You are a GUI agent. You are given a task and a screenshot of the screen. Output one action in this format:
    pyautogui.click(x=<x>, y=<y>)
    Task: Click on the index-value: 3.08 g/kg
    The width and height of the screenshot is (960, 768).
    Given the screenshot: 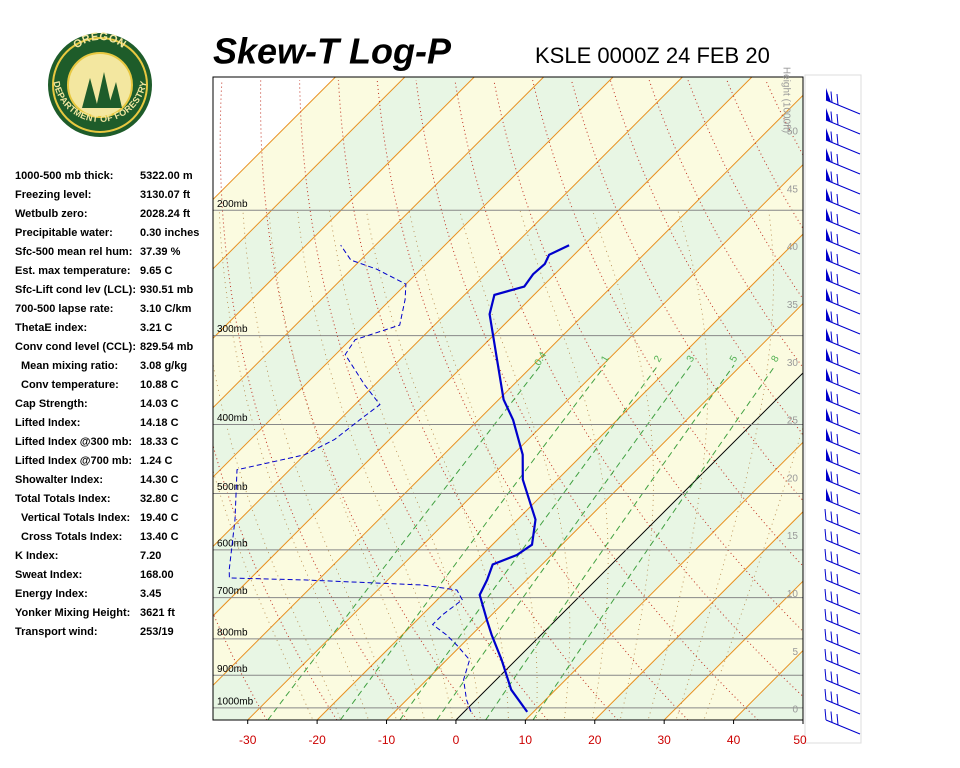 What is the action you would take?
    pyautogui.click(x=163, y=366)
    